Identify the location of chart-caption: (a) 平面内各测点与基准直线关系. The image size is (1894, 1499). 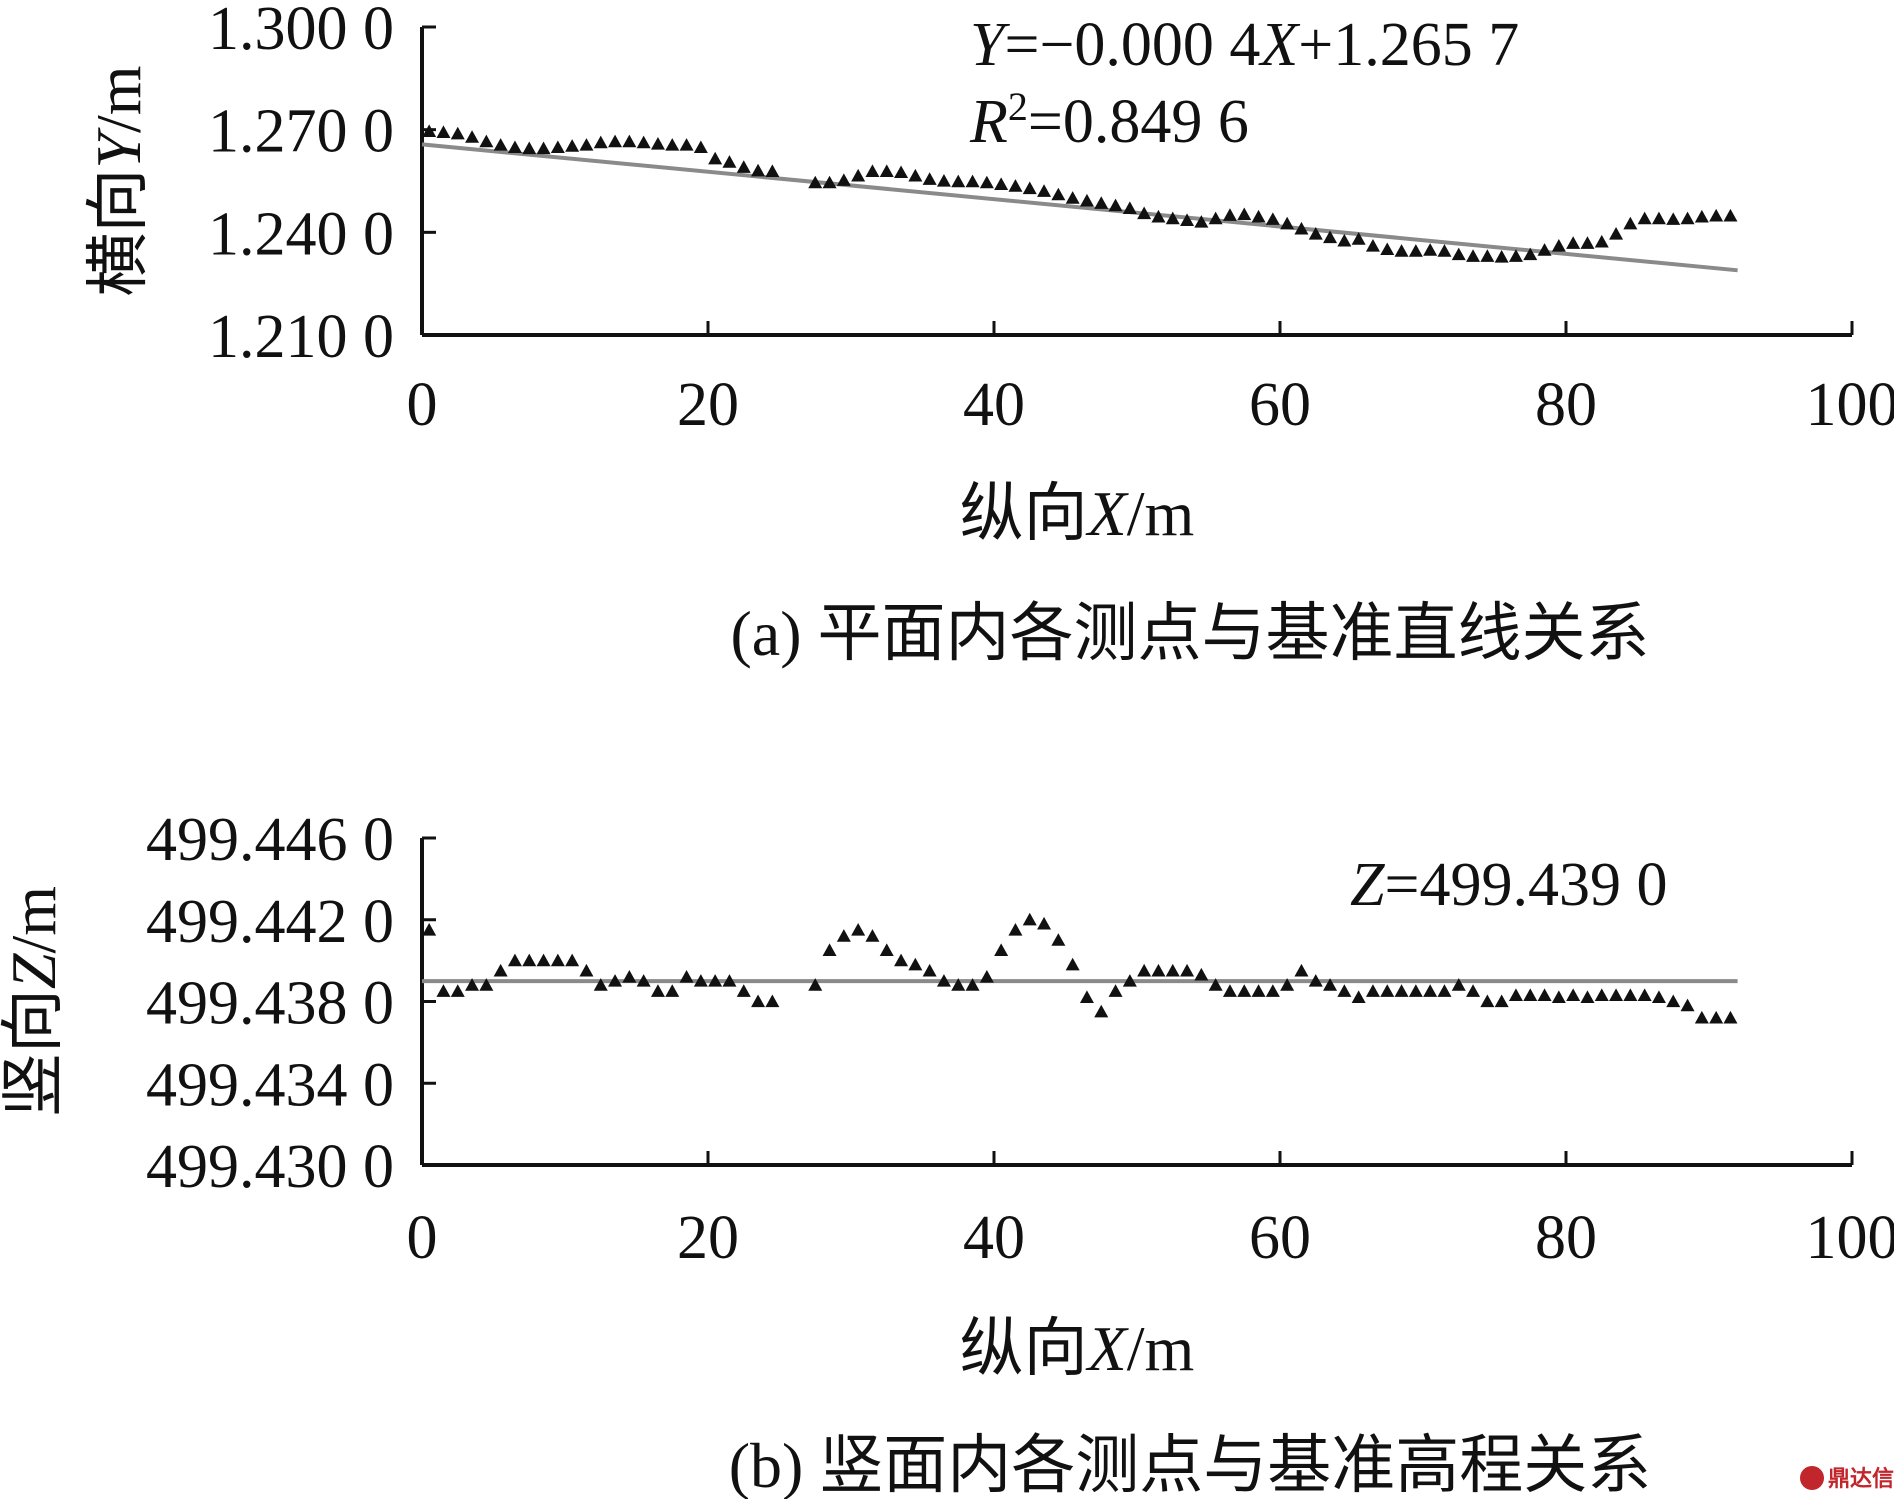
(1189, 633).